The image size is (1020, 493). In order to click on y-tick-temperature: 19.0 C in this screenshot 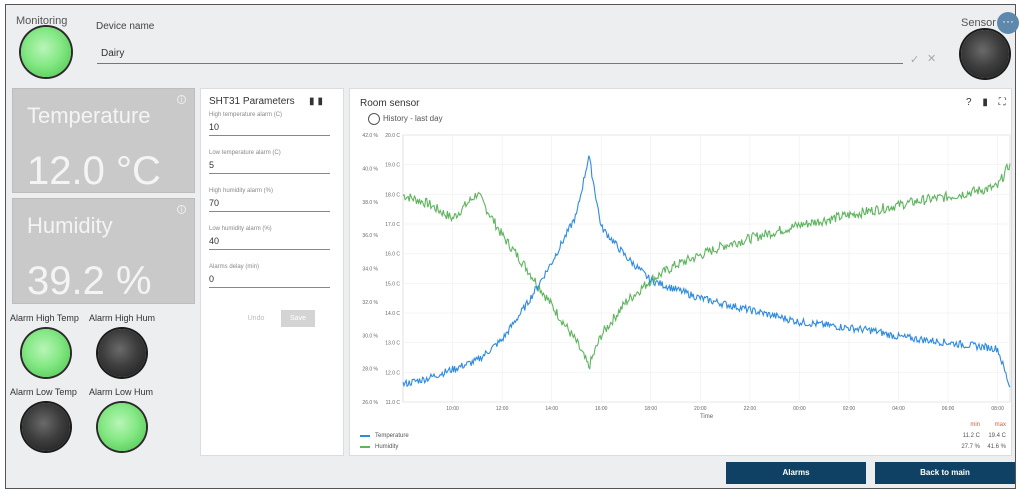, I will do `click(392, 166)`.